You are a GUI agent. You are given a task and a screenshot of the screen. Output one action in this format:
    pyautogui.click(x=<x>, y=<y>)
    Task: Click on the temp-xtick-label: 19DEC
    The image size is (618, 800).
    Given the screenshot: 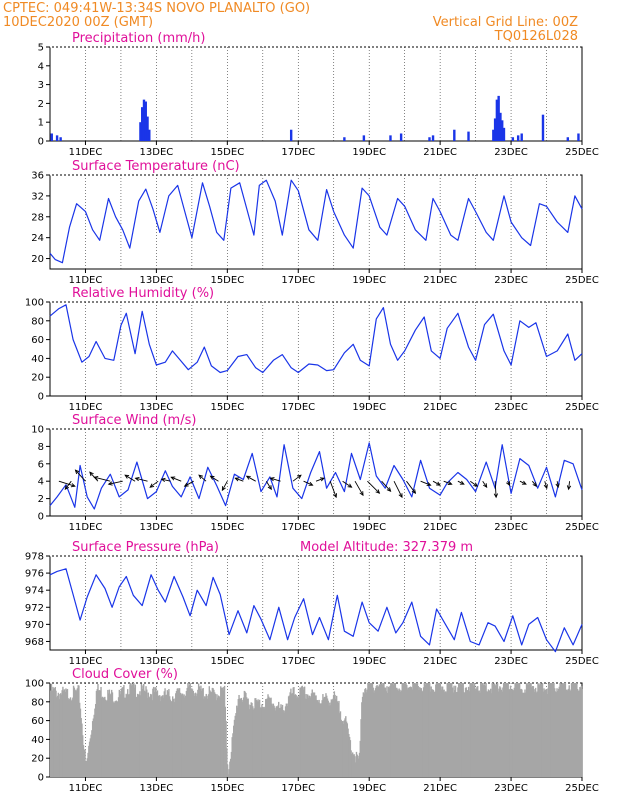 What is the action you would take?
    pyautogui.click(x=369, y=280)
    